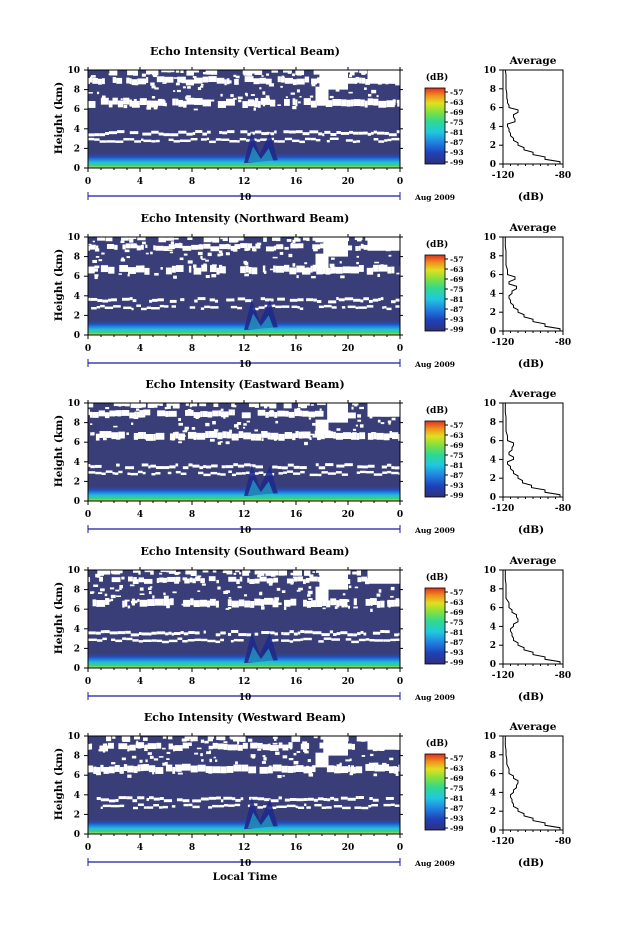 This screenshot has width=617, height=934. Describe the element at coordinates (457, 818) in the screenshot. I see `colorbar-tick-label: -93` at that location.